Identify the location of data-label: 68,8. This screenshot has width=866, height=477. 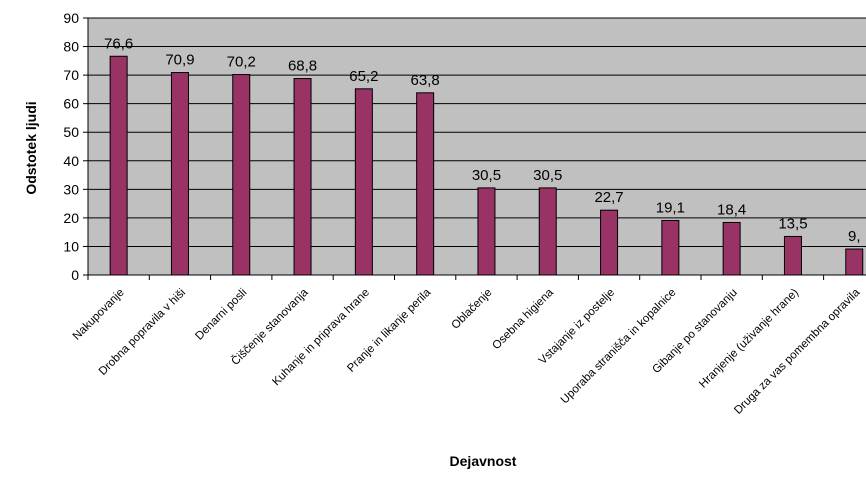
(302, 66).